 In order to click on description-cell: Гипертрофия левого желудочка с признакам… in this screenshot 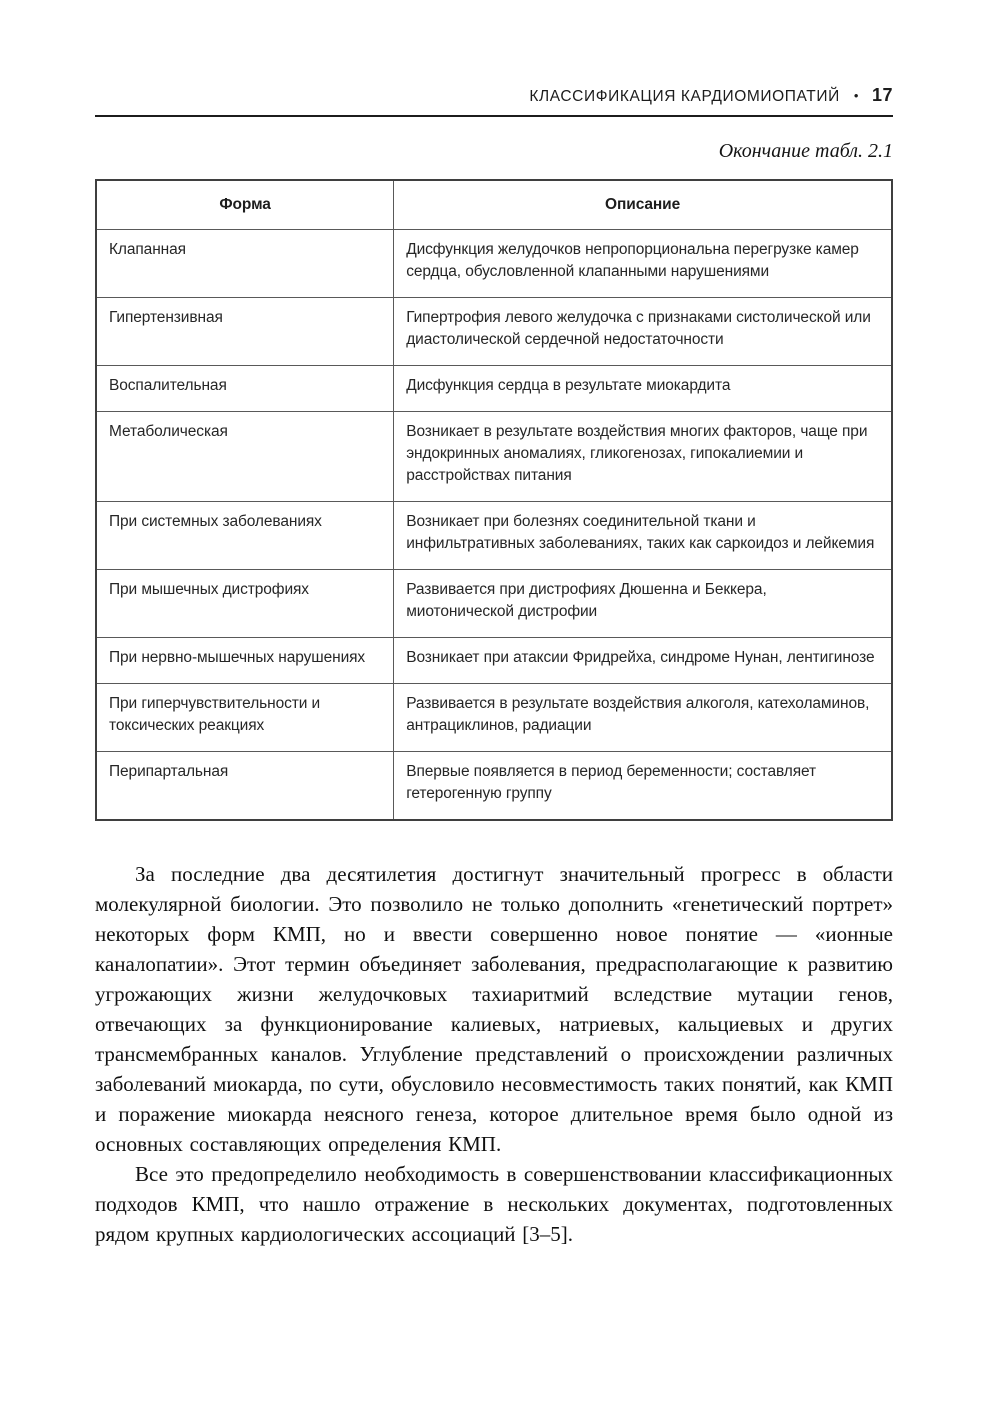, I will do `click(643, 331)`.